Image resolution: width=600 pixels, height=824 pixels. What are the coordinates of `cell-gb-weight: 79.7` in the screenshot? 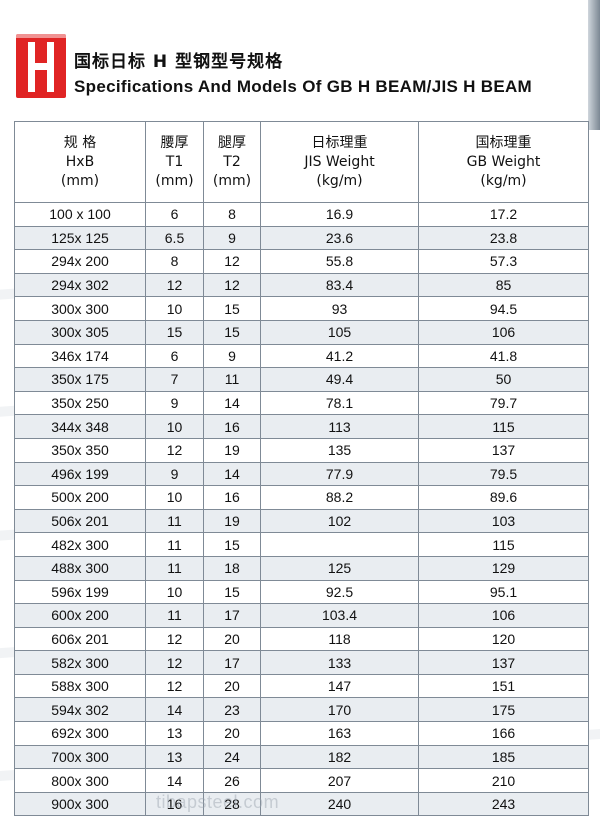 It's located at (503, 403).